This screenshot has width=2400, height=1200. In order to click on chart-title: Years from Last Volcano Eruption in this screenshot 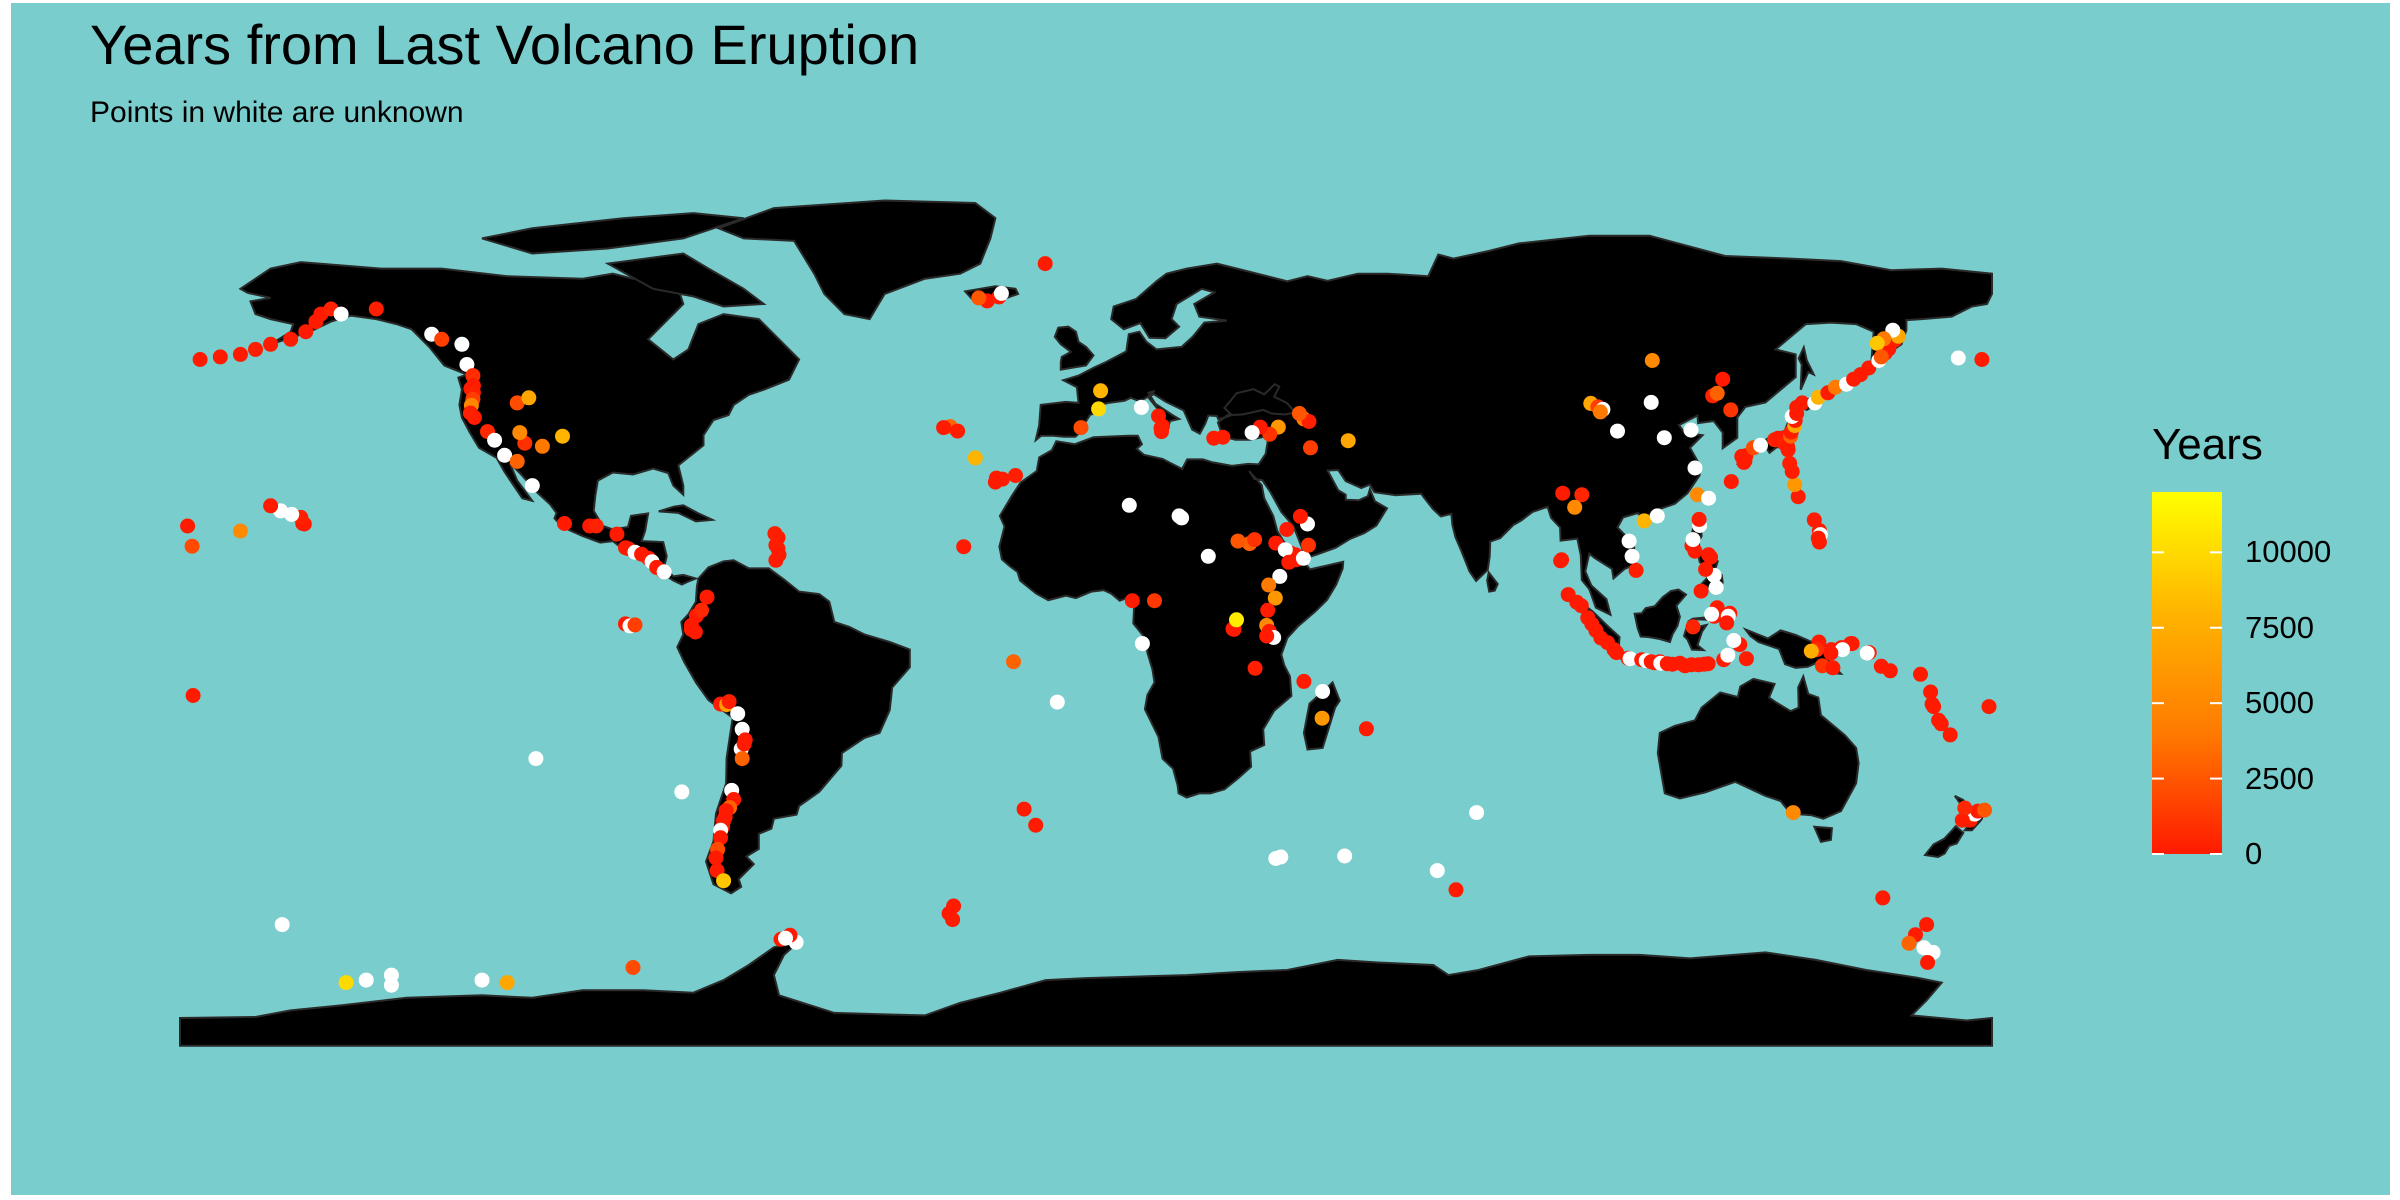, I will do `click(505, 44)`.